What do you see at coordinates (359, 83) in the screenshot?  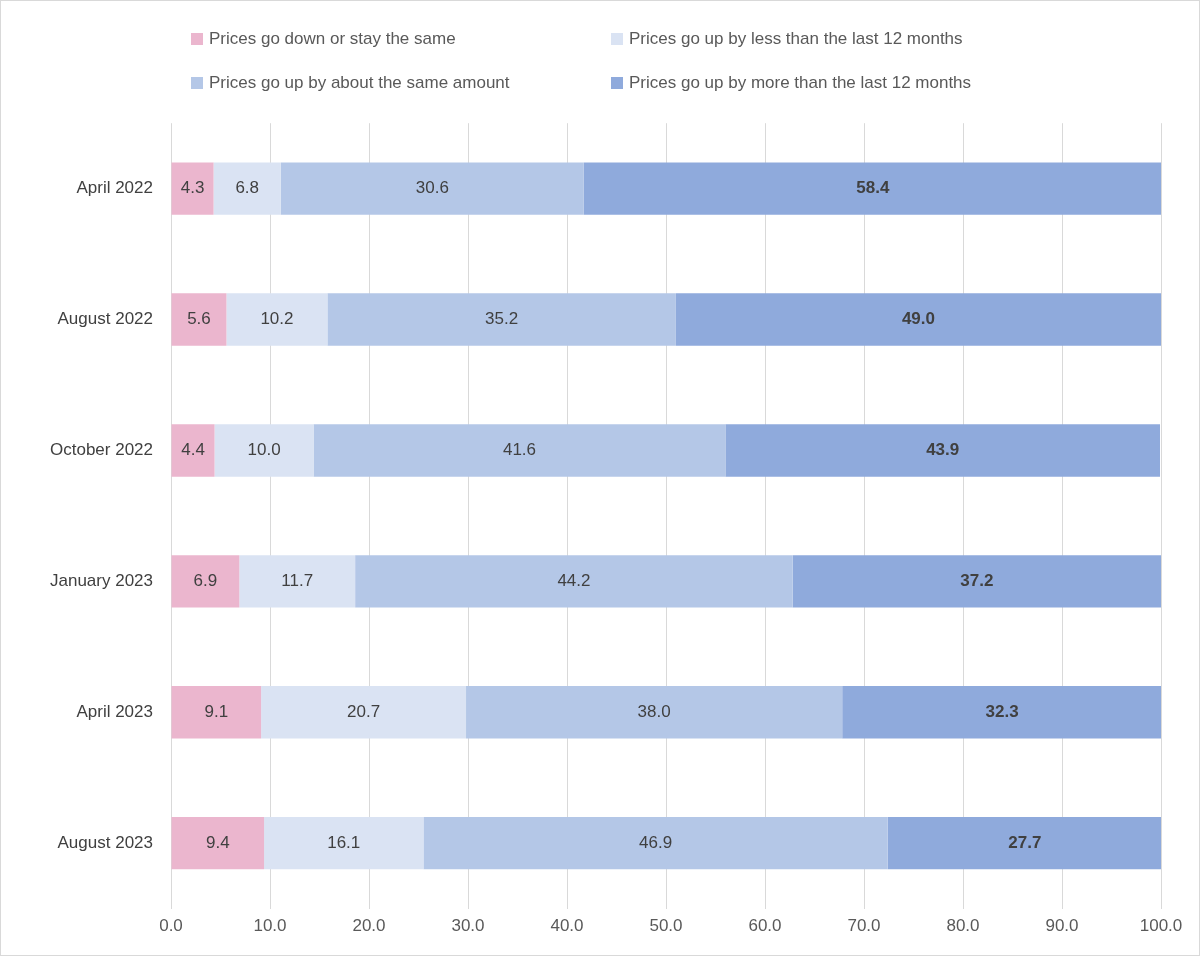 I see `legend-label: Prices go up by about the same amount` at bounding box center [359, 83].